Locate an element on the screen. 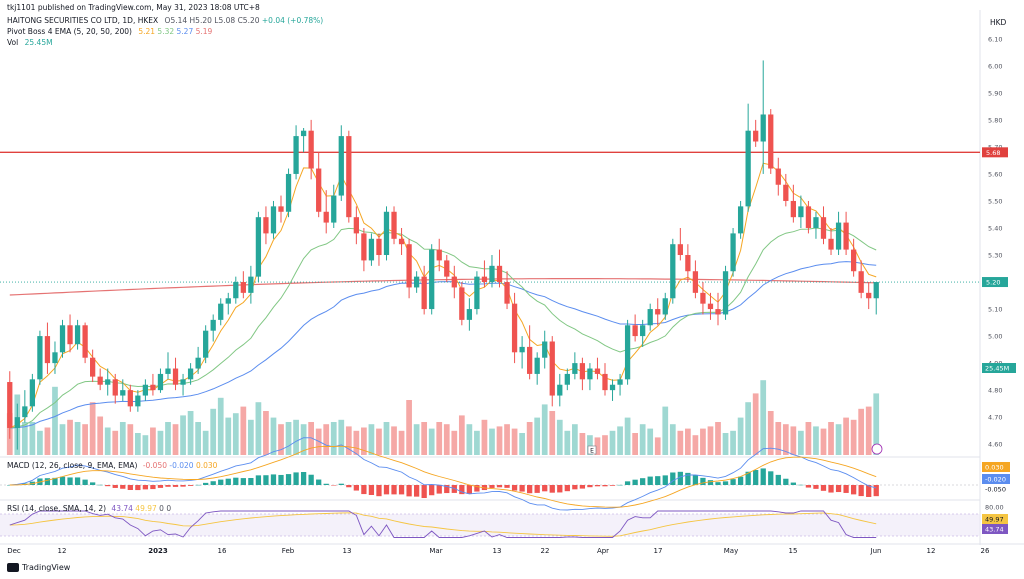 The width and height of the screenshot is (1024, 579). time-axis-label: 2023 is located at coordinates (158, 551).